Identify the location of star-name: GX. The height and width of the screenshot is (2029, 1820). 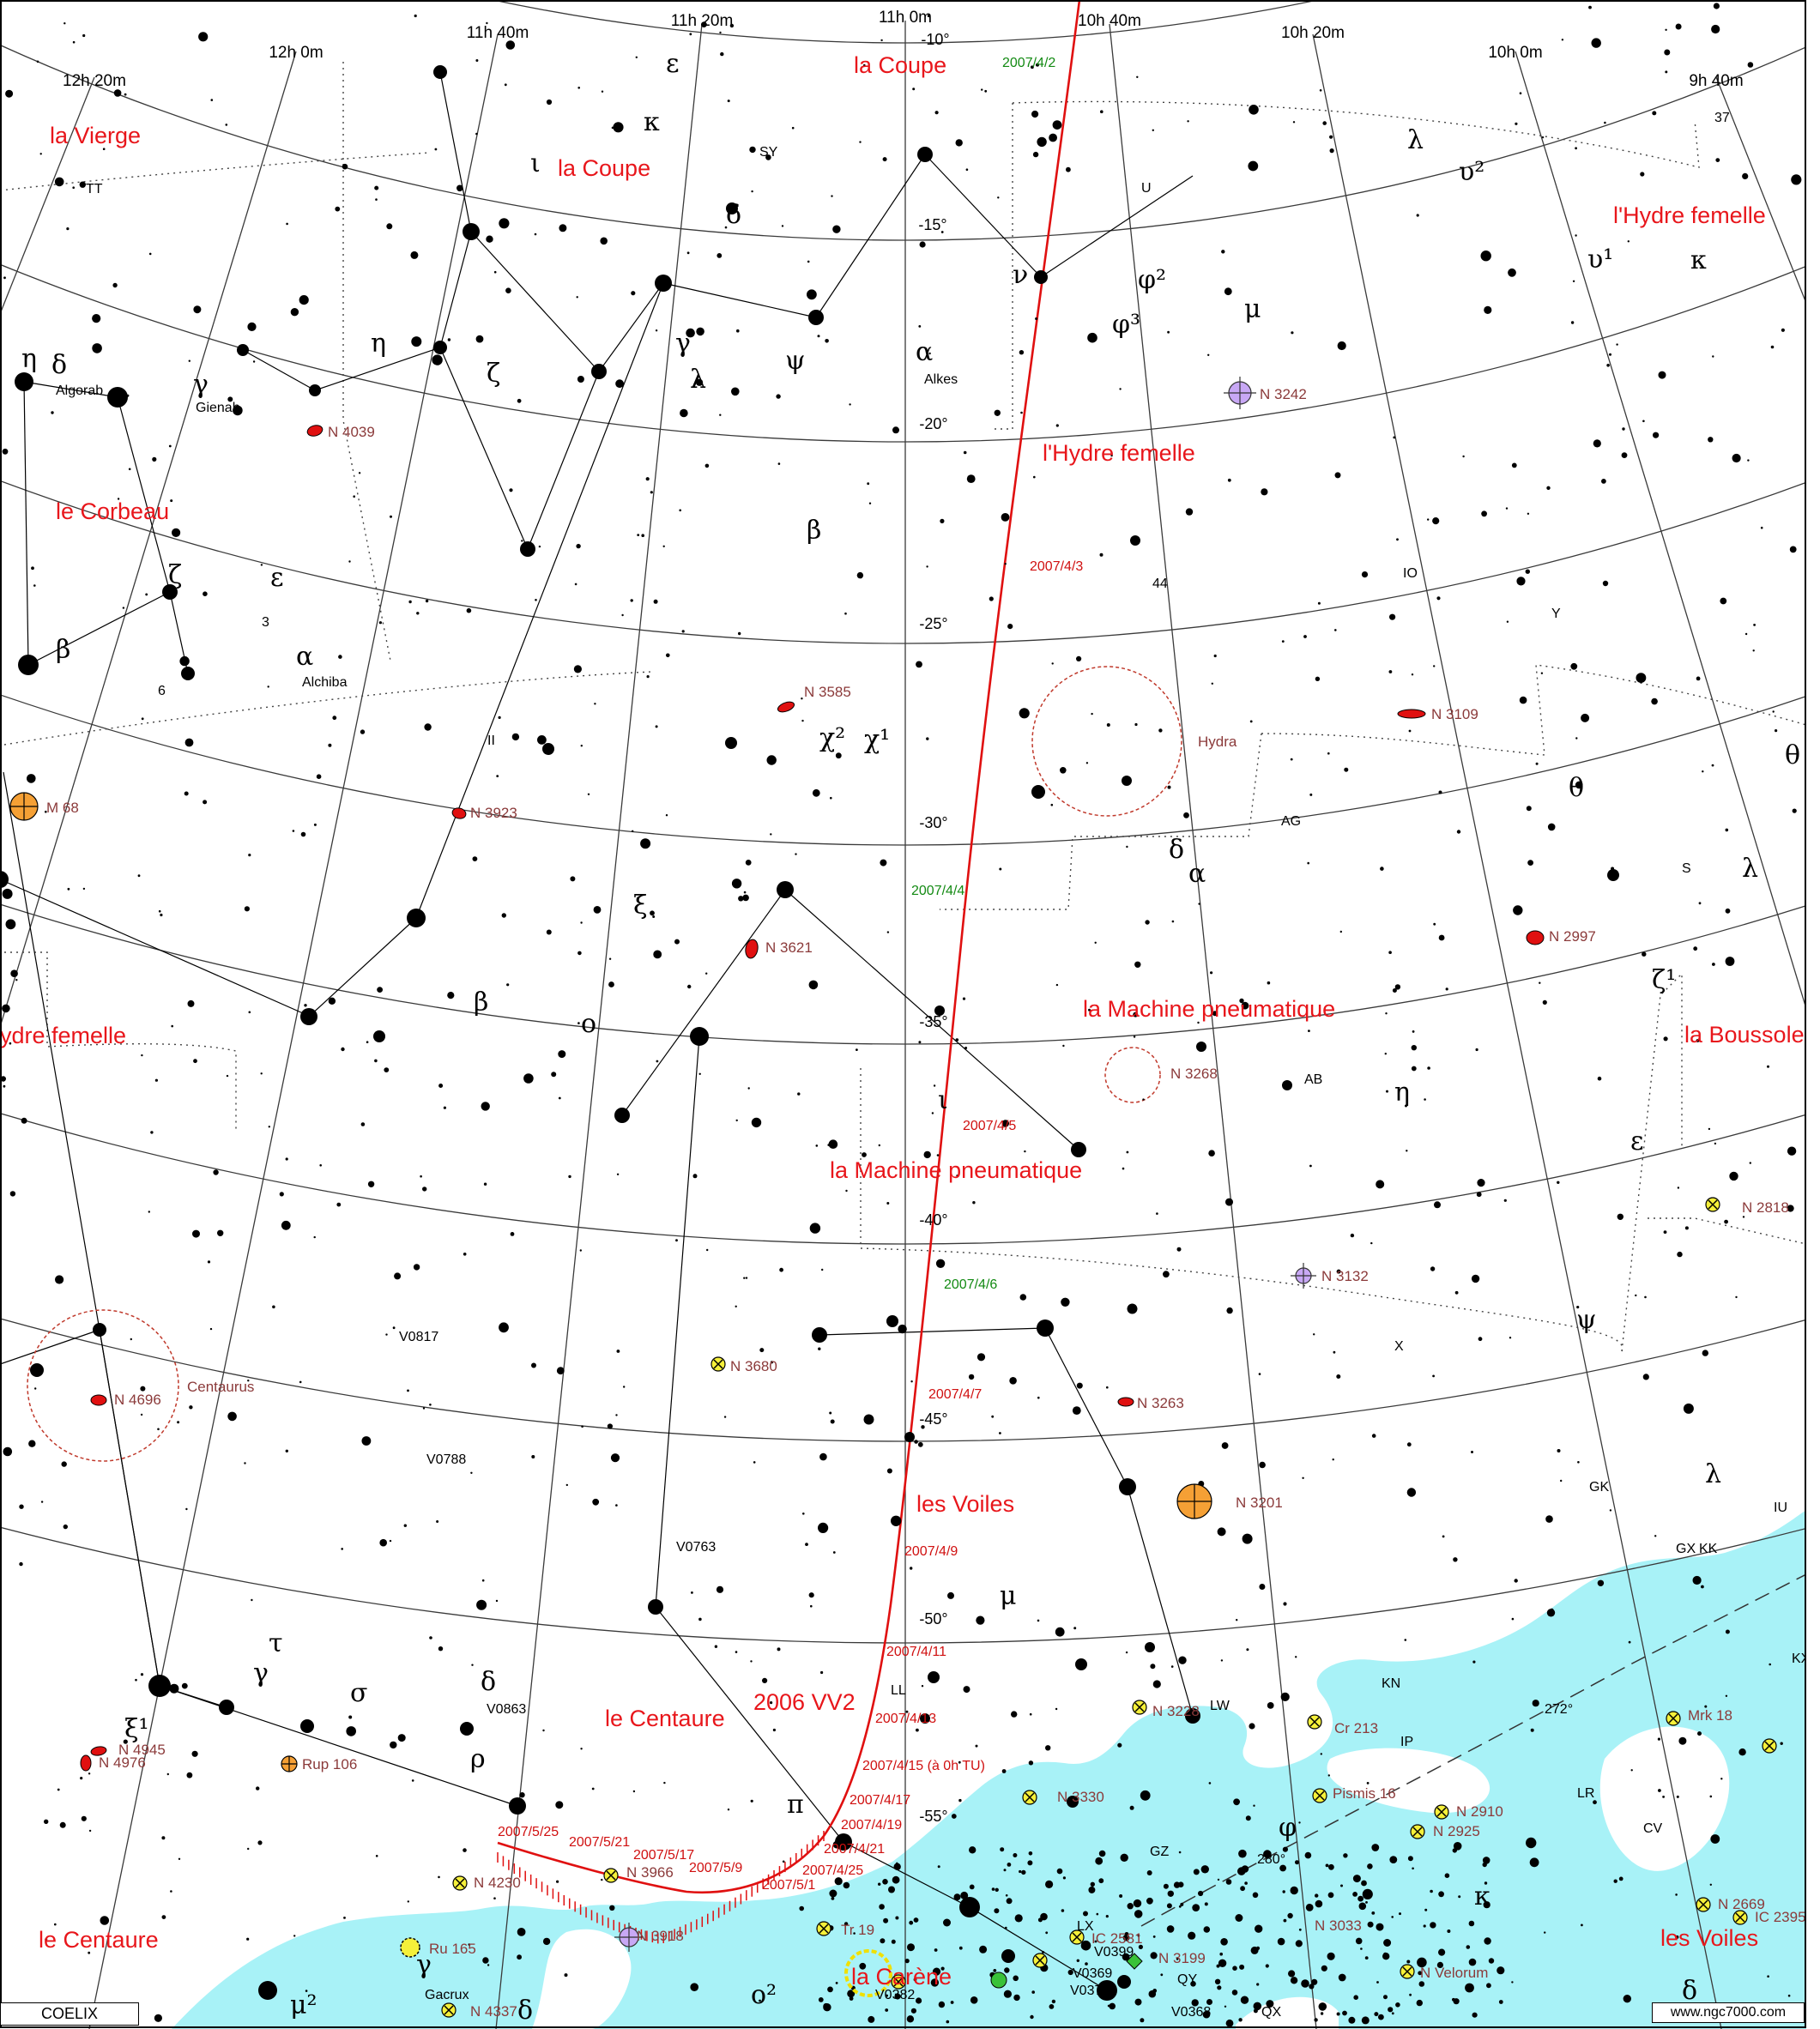
(1686, 1549).